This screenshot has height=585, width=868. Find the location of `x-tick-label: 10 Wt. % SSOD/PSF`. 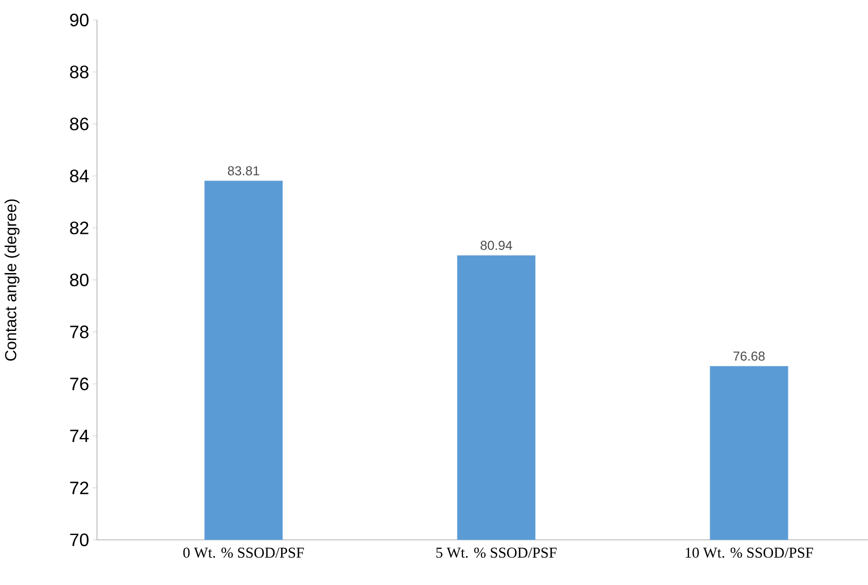

x-tick-label: 10 Wt. % SSOD/PSF is located at coordinates (750, 553).